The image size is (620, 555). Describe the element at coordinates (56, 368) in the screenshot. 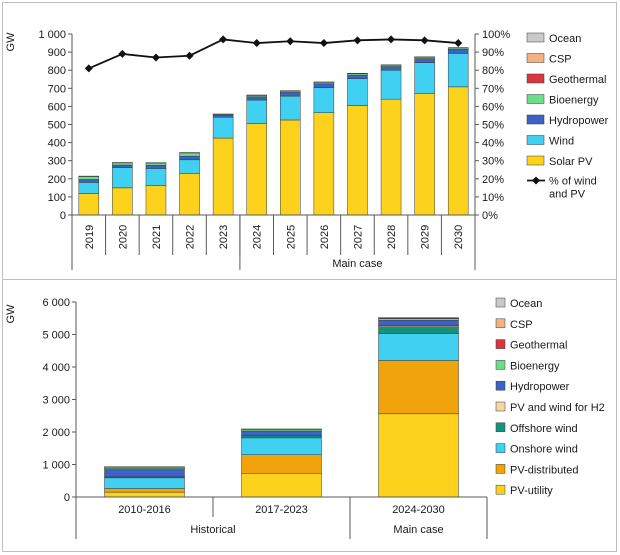

I see `bottom-y-tick-label: 4 000` at that location.